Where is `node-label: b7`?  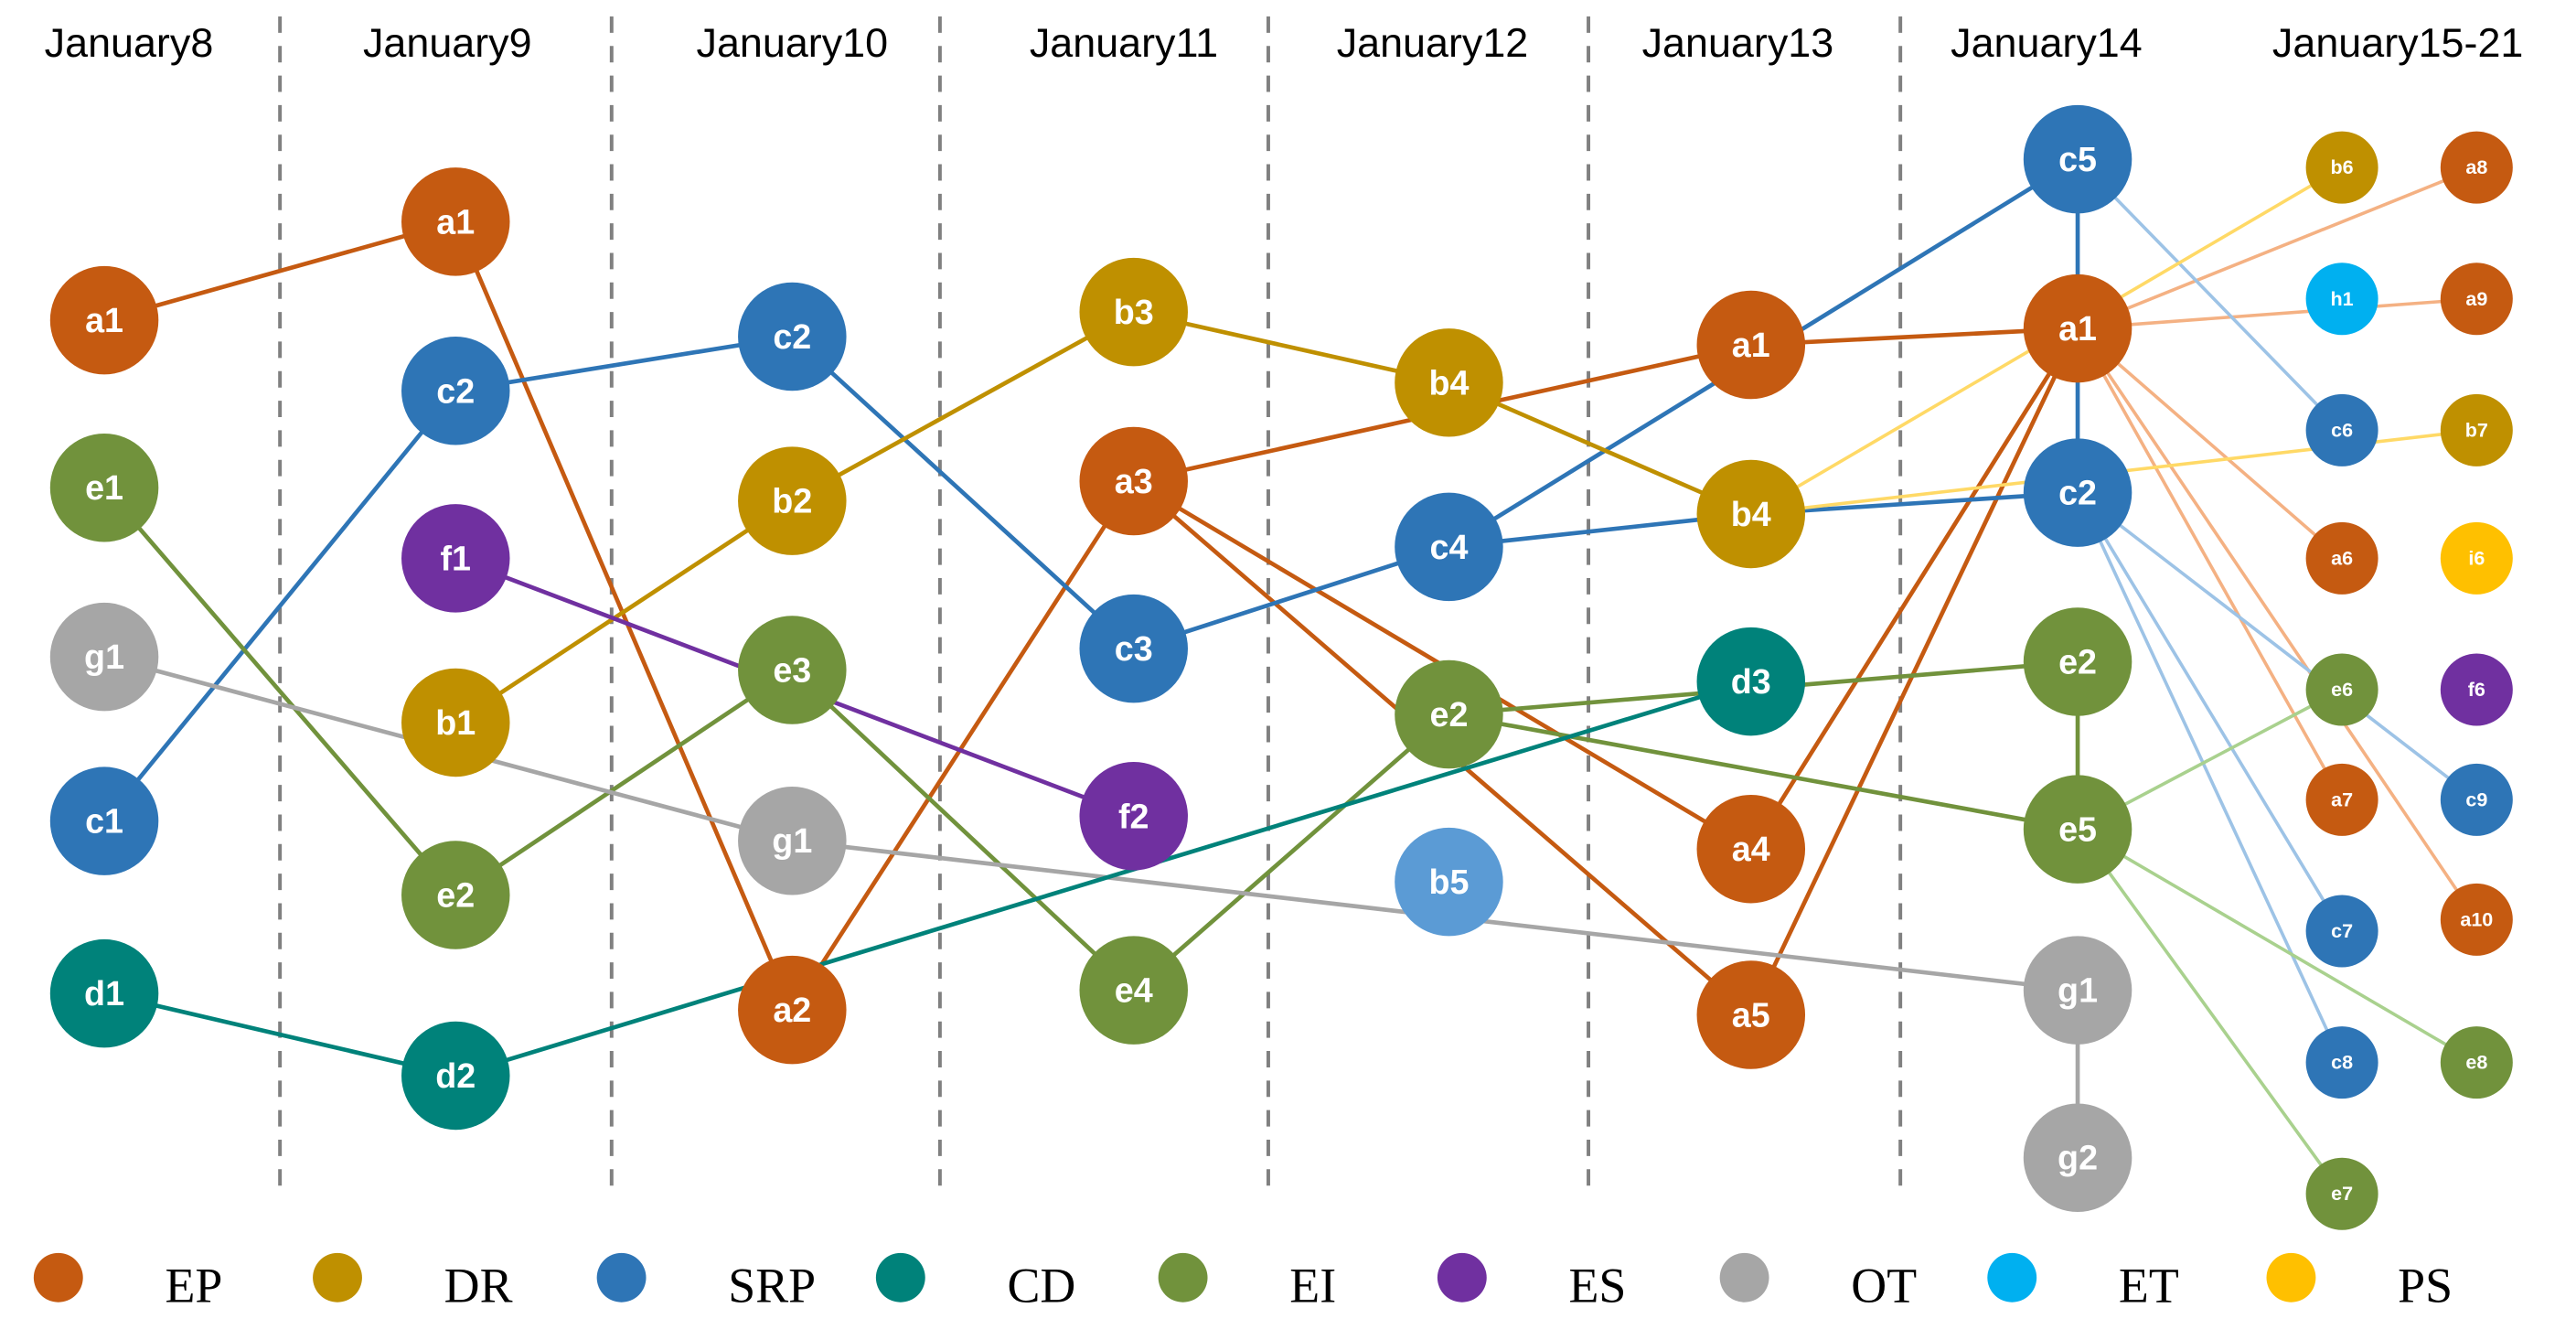
node-label: b7 is located at coordinates (2476, 430).